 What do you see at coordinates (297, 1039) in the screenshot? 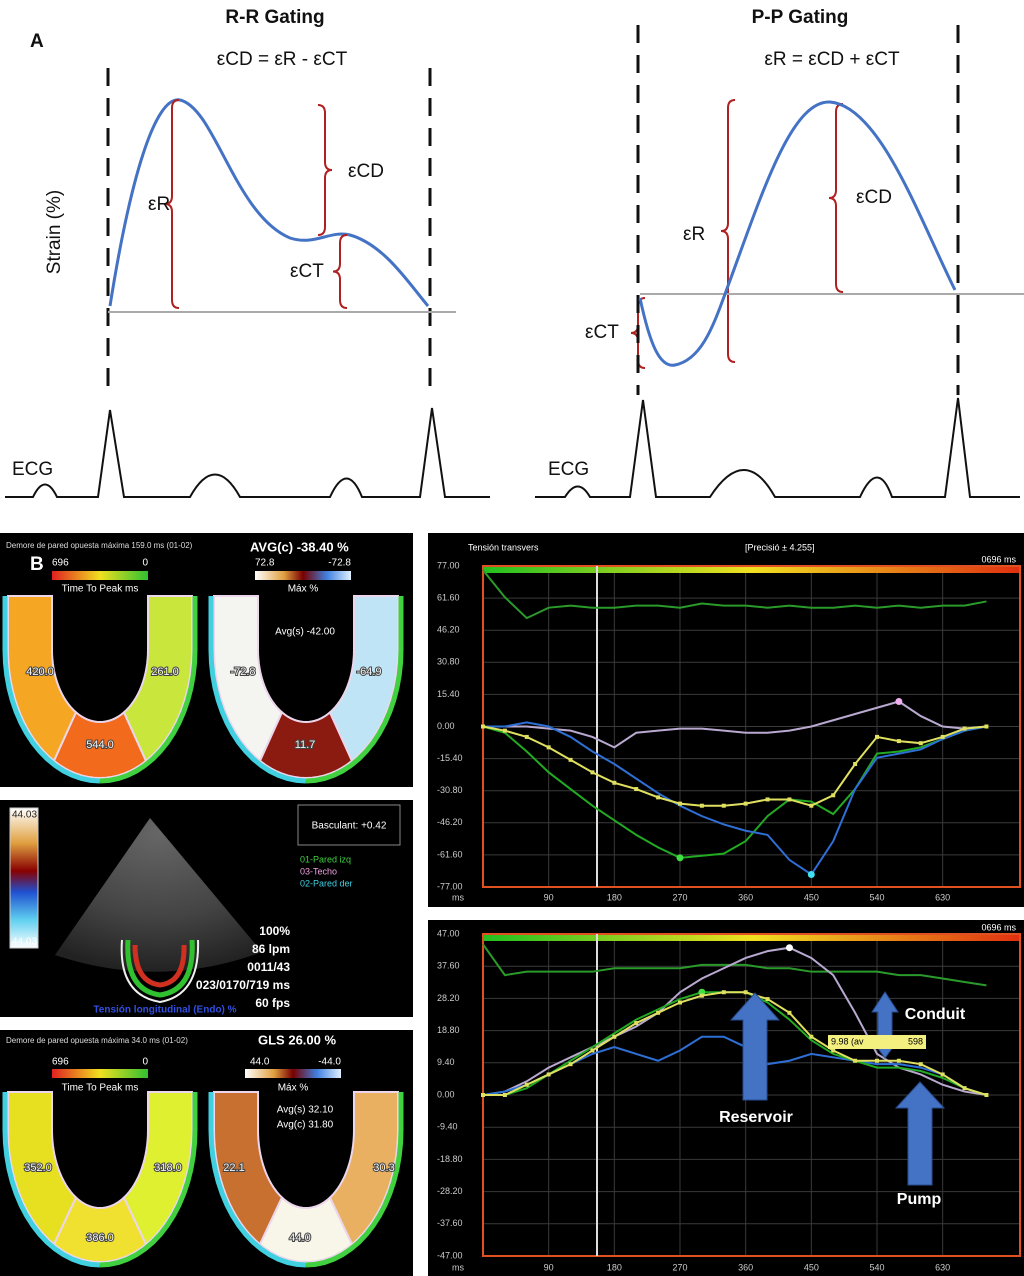
I see `average: GLS 26.00 %` at bounding box center [297, 1039].